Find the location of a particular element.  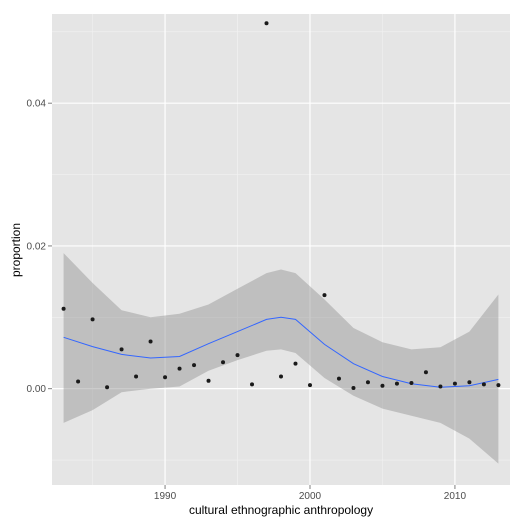

x-axis-title: cultural ethnographic anthropology is located at coordinates (281, 510).